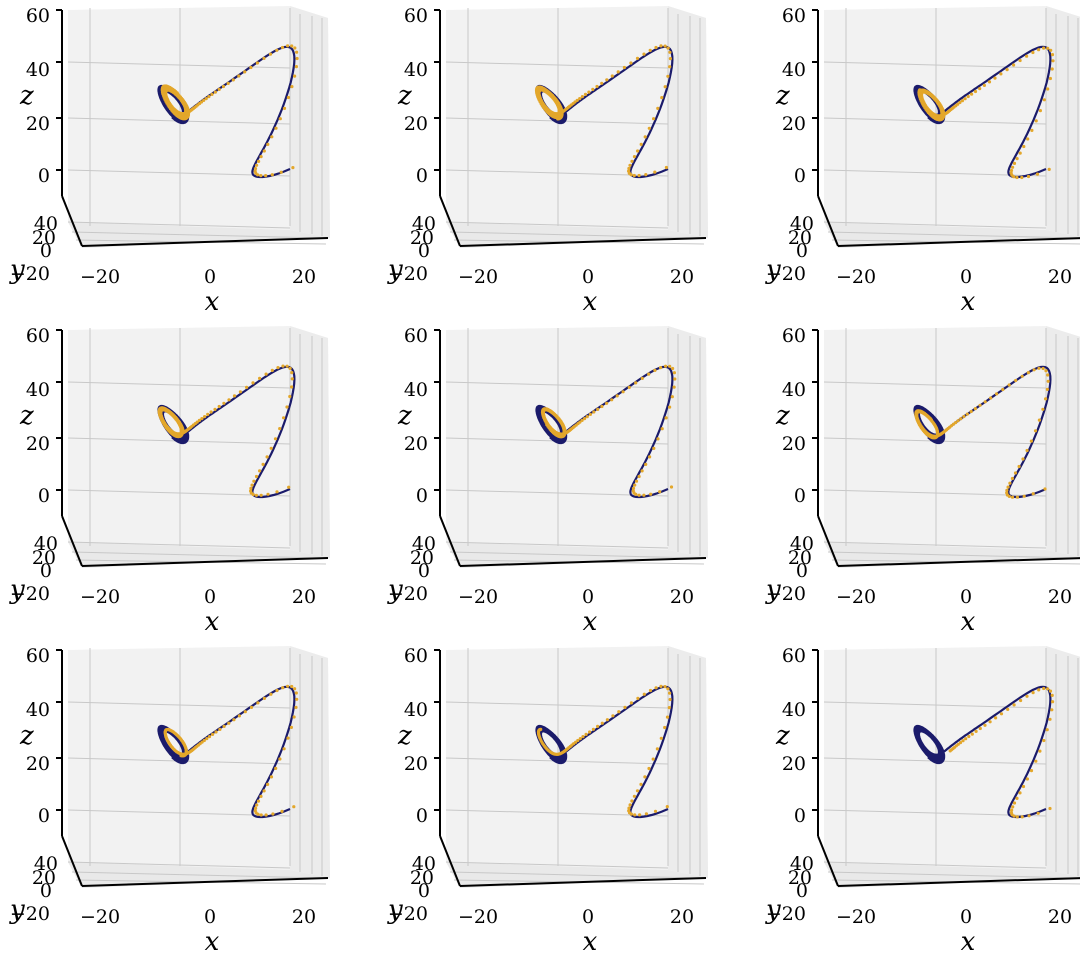 The height and width of the screenshot is (959, 1080). I want to click on y-axis-label: y, so click(395, 270).